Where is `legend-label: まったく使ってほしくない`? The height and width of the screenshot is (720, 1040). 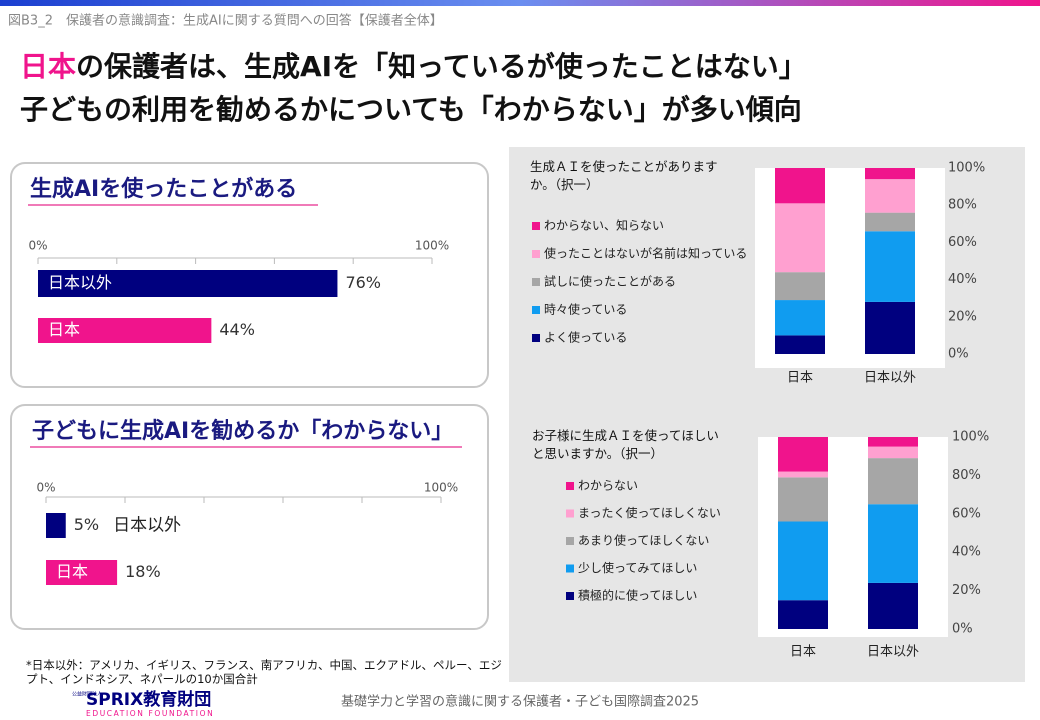 legend-label: まったく使ってほしくない is located at coordinates (649, 512).